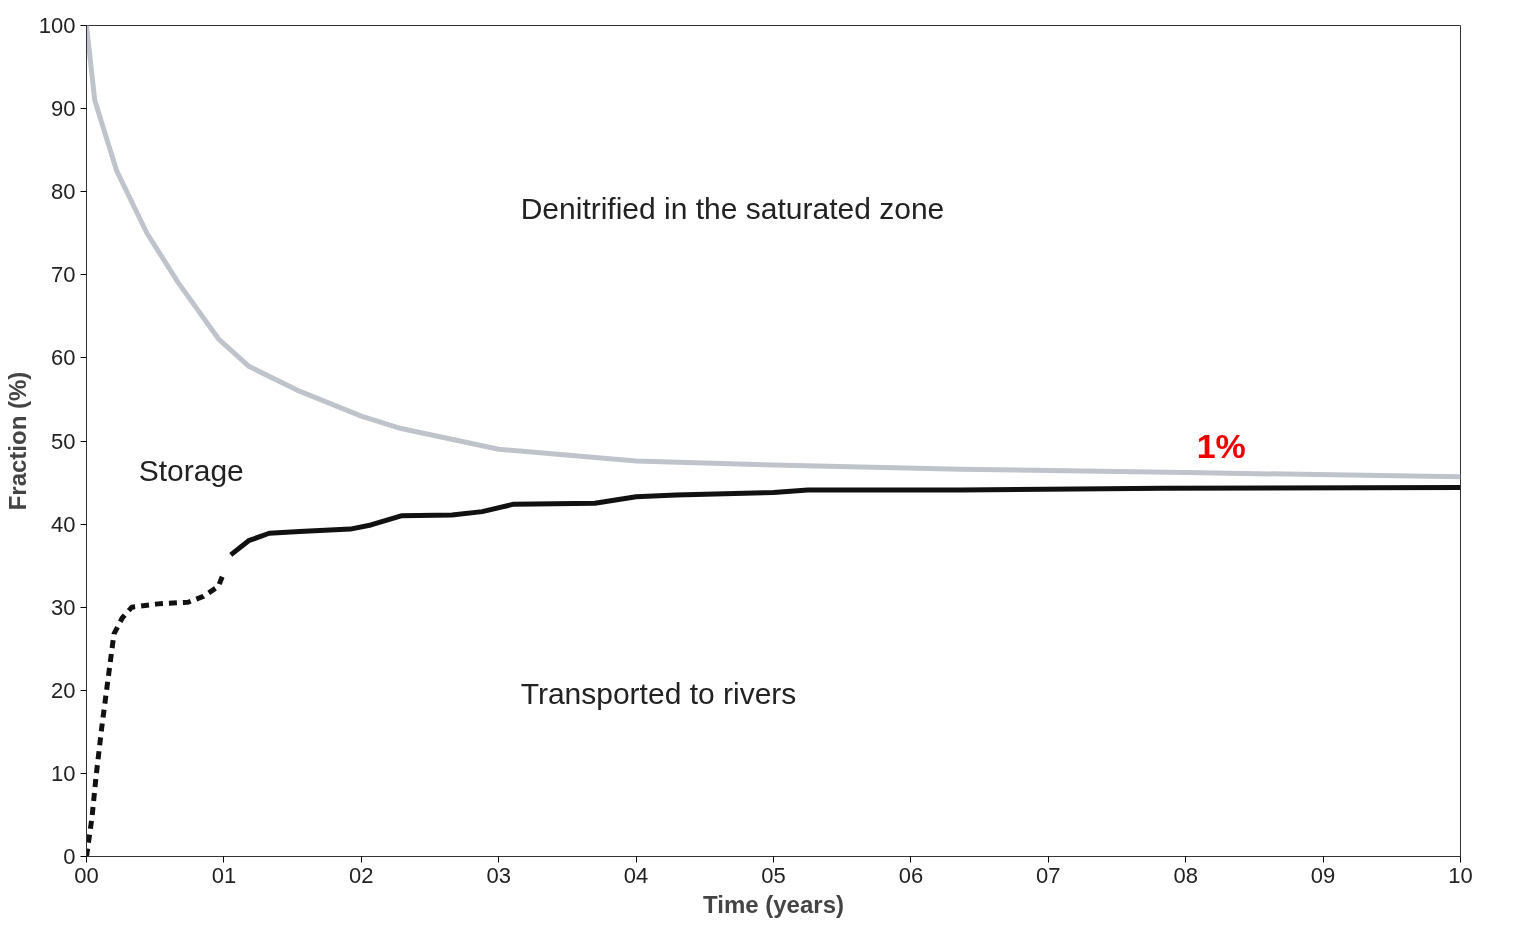  What do you see at coordinates (63, 607) in the screenshot?
I see `y-tick-label: 30` at bounding box center [63, 607].